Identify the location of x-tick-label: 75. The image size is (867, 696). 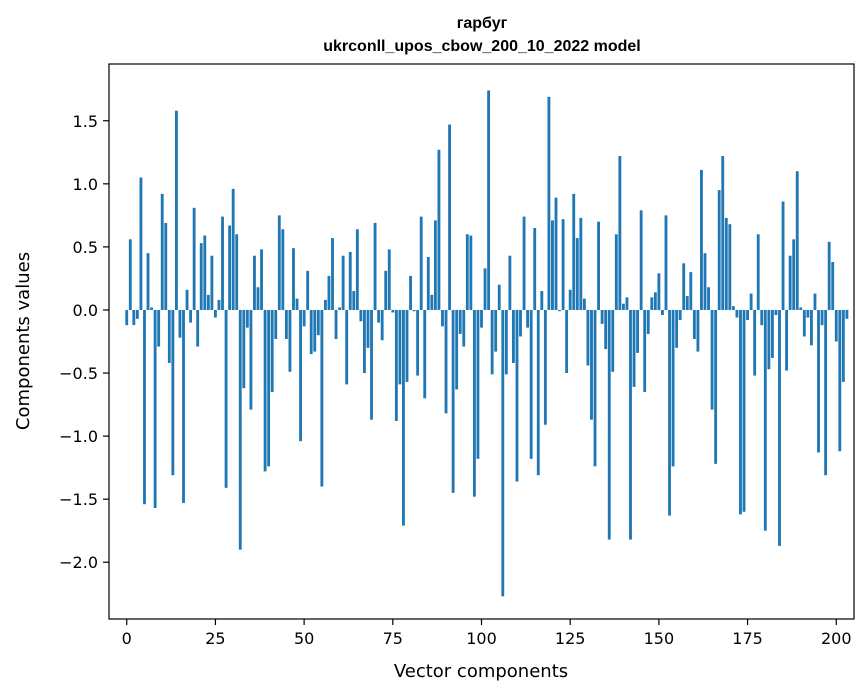
(393, 638).